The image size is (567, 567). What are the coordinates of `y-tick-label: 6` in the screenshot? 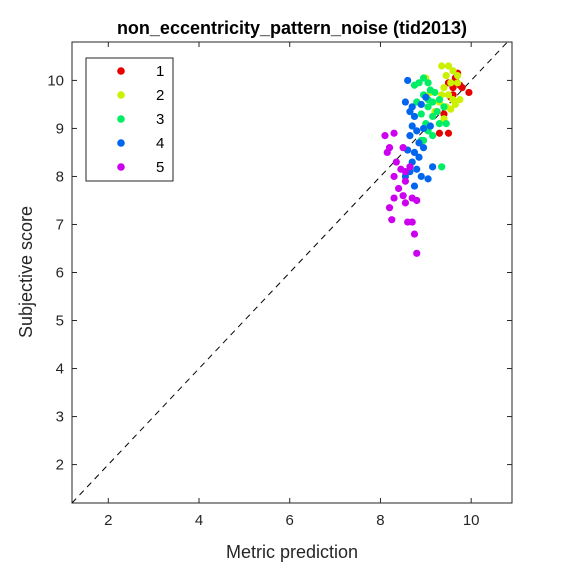 It's located at (60, 273).